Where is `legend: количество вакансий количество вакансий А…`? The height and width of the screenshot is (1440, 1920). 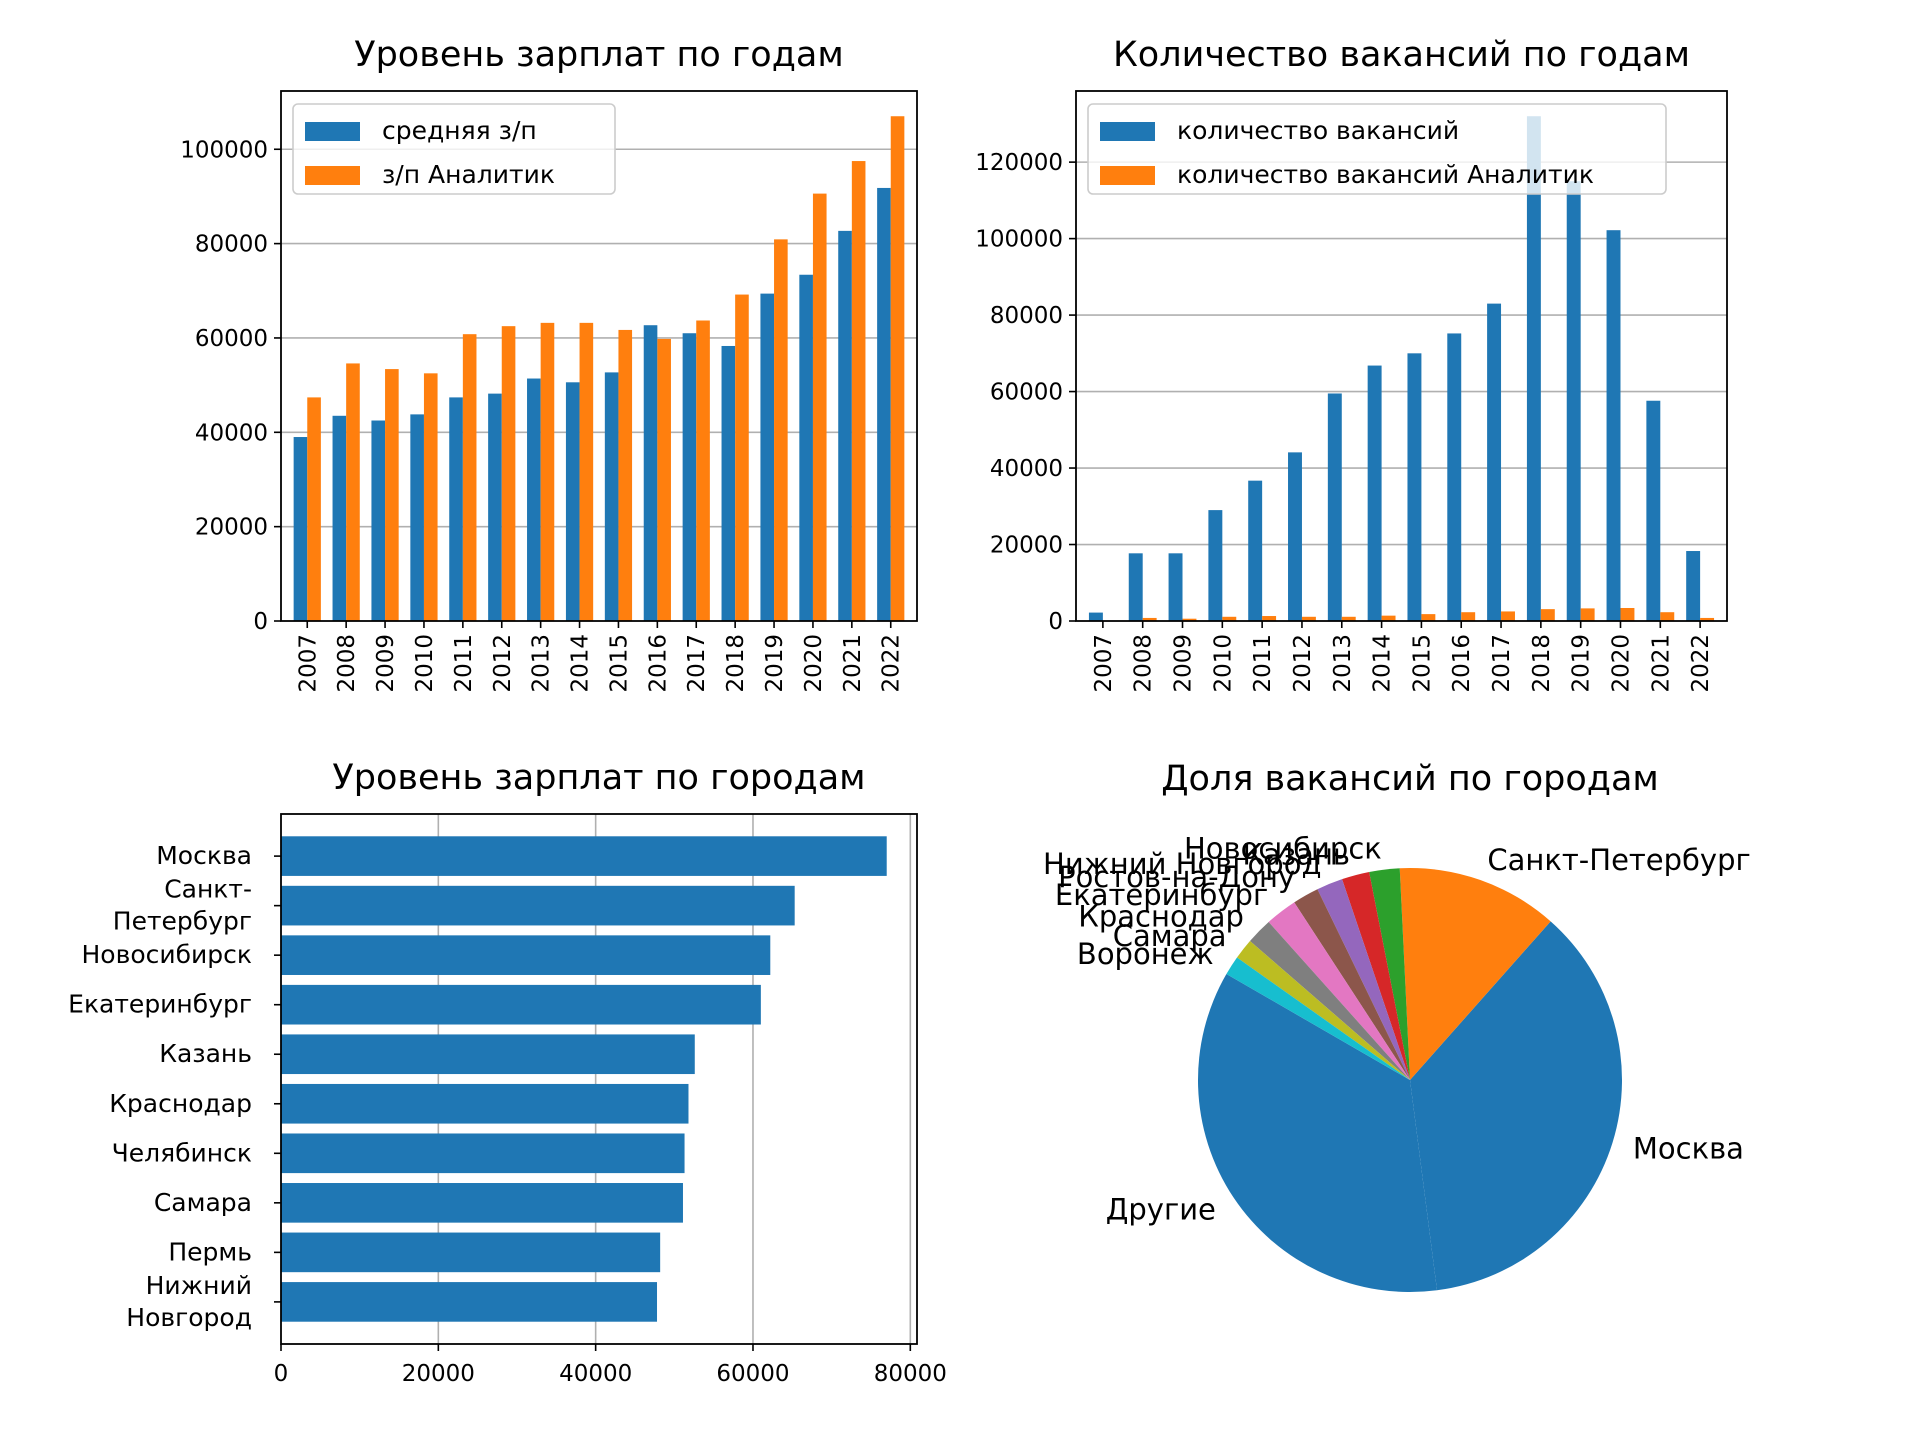
legend: количество вакансий количество вакансий А… is located at coordinates (1377, 149).